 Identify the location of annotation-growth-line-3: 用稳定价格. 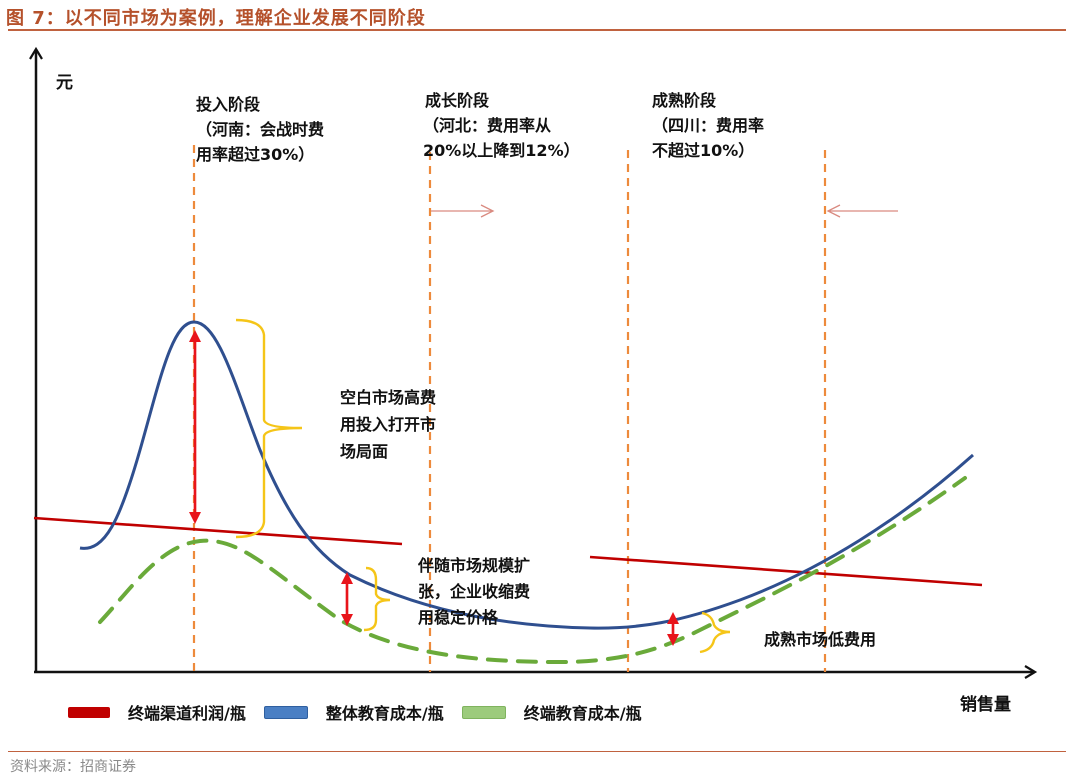
(458, 617).